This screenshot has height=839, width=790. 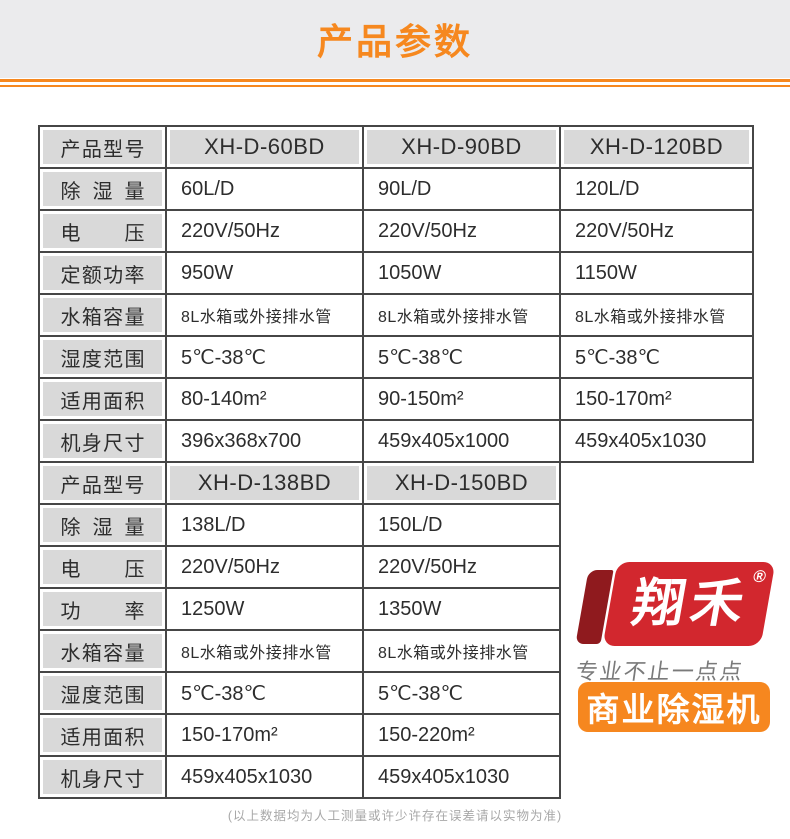 I want to click on value-cell: 80-140m², so click(x=264, y=399).